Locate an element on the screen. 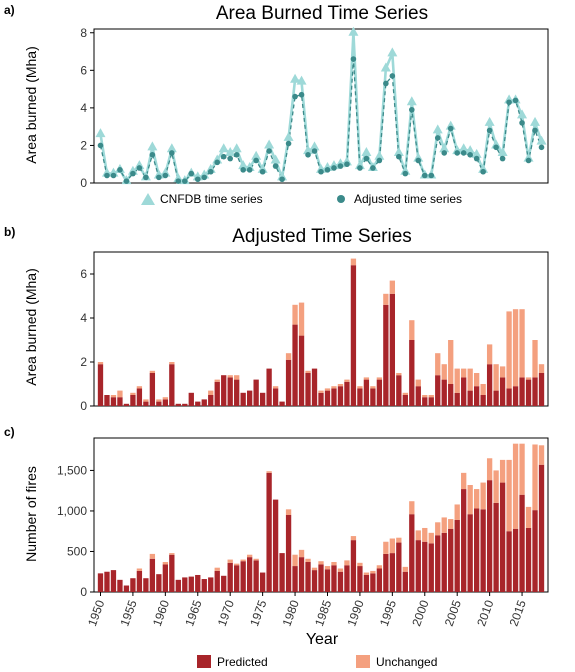  panel-b-label: b) is located at coordinates (9, 232).